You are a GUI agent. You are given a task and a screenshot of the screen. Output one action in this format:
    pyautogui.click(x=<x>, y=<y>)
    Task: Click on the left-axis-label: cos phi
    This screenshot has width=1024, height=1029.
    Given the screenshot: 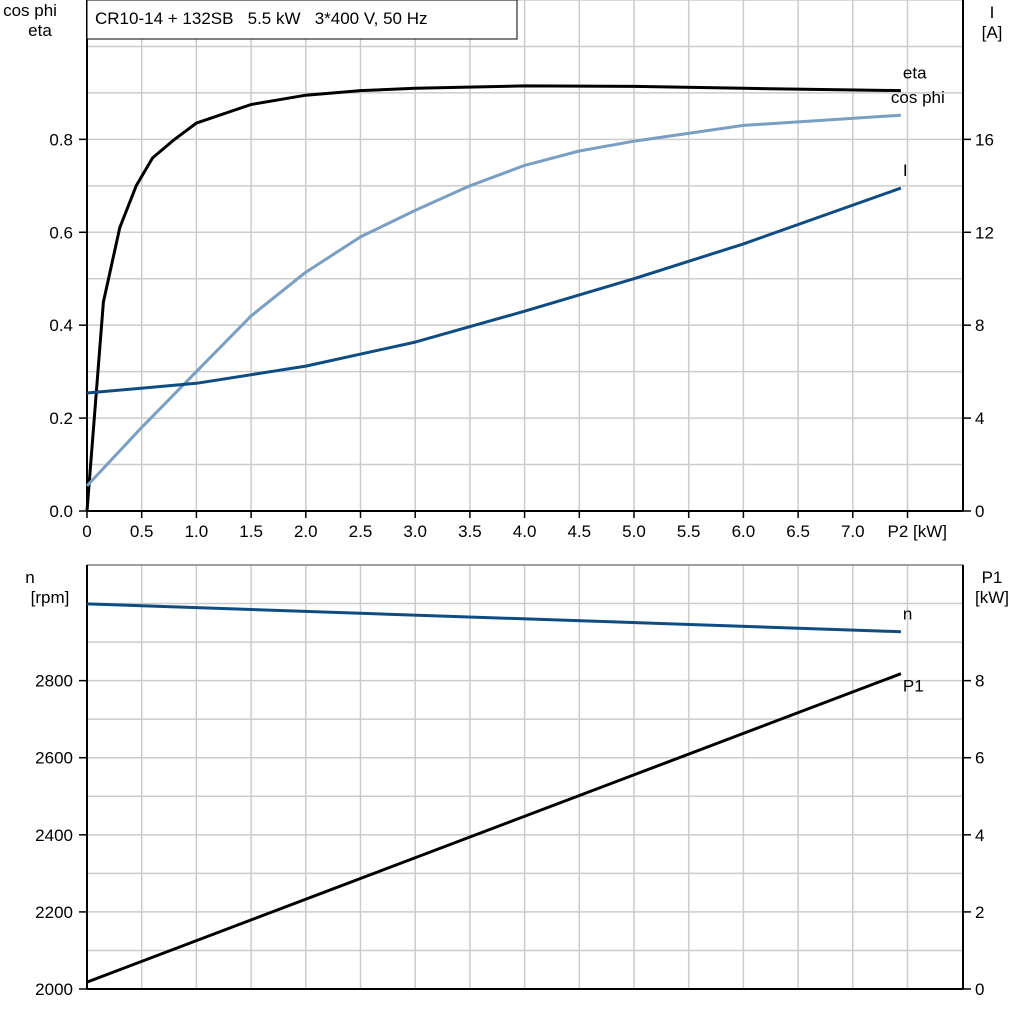 What is the action you would take?
    pyautogui.click(x=30, y=10)
    